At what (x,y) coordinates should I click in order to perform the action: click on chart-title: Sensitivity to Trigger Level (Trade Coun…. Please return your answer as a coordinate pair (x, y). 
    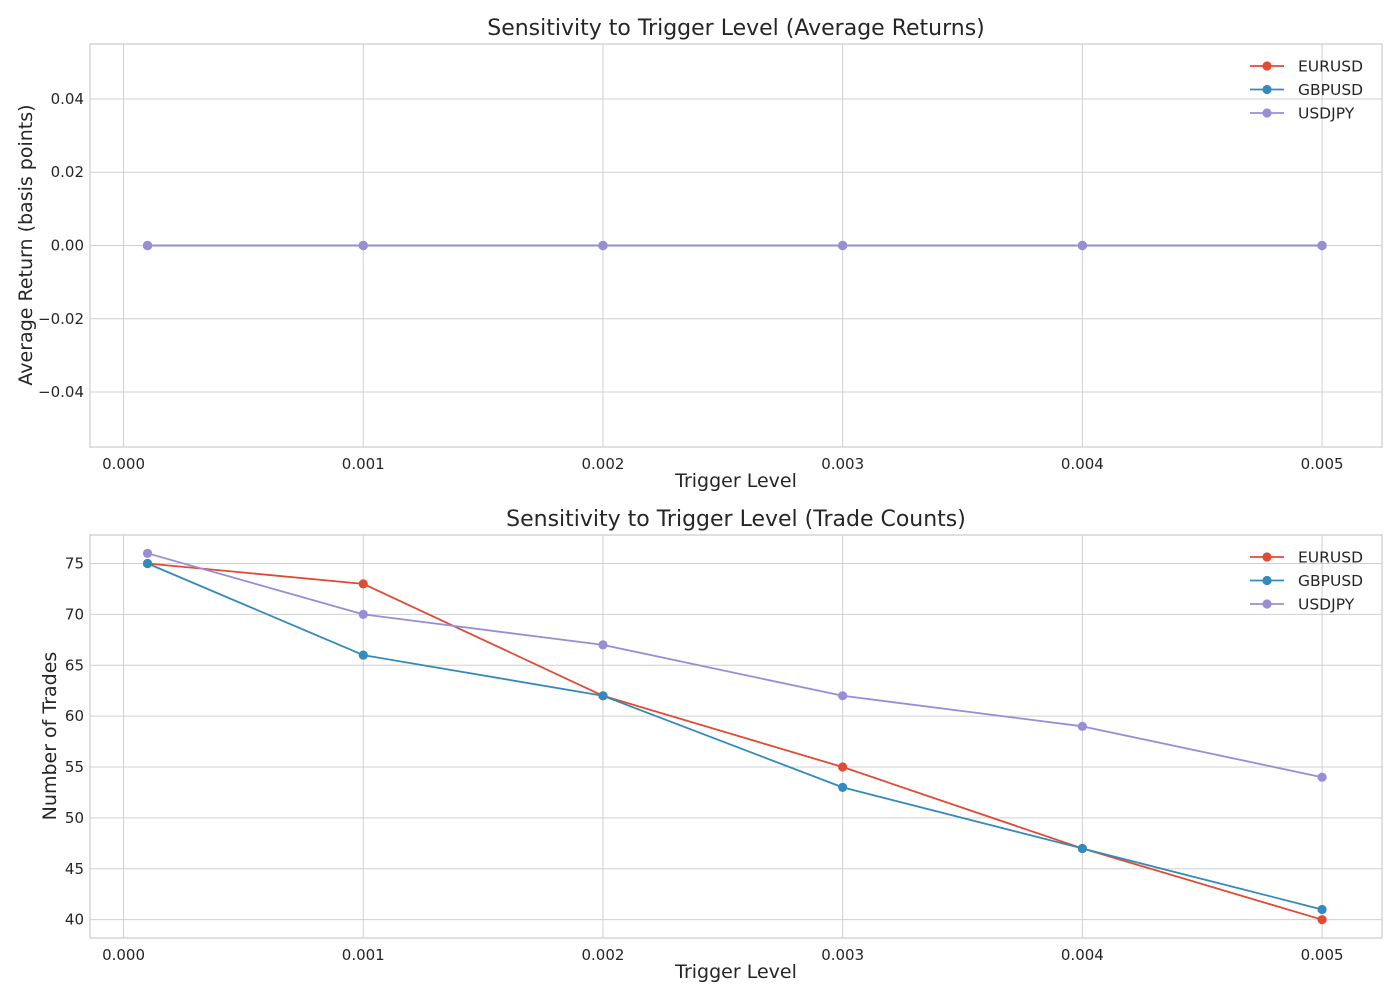
    Looking at the image, I should click on (736, 519).